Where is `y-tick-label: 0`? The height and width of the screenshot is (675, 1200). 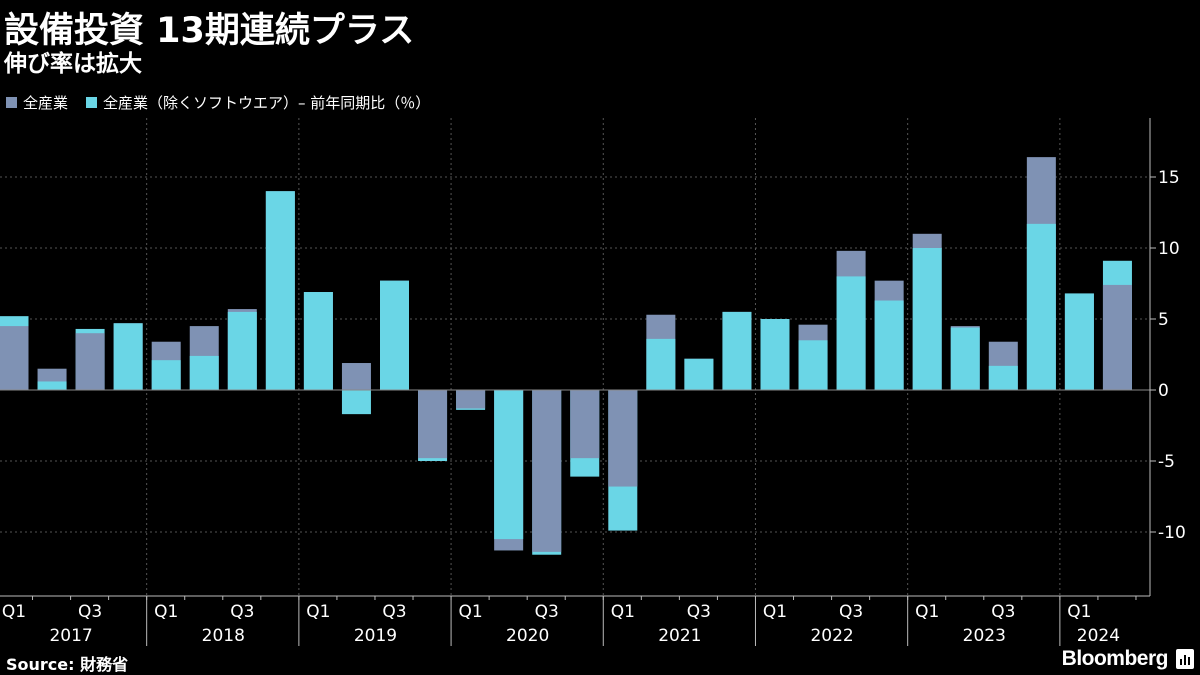 y-tick-label: 0 is located at coordinates (1163, 391).